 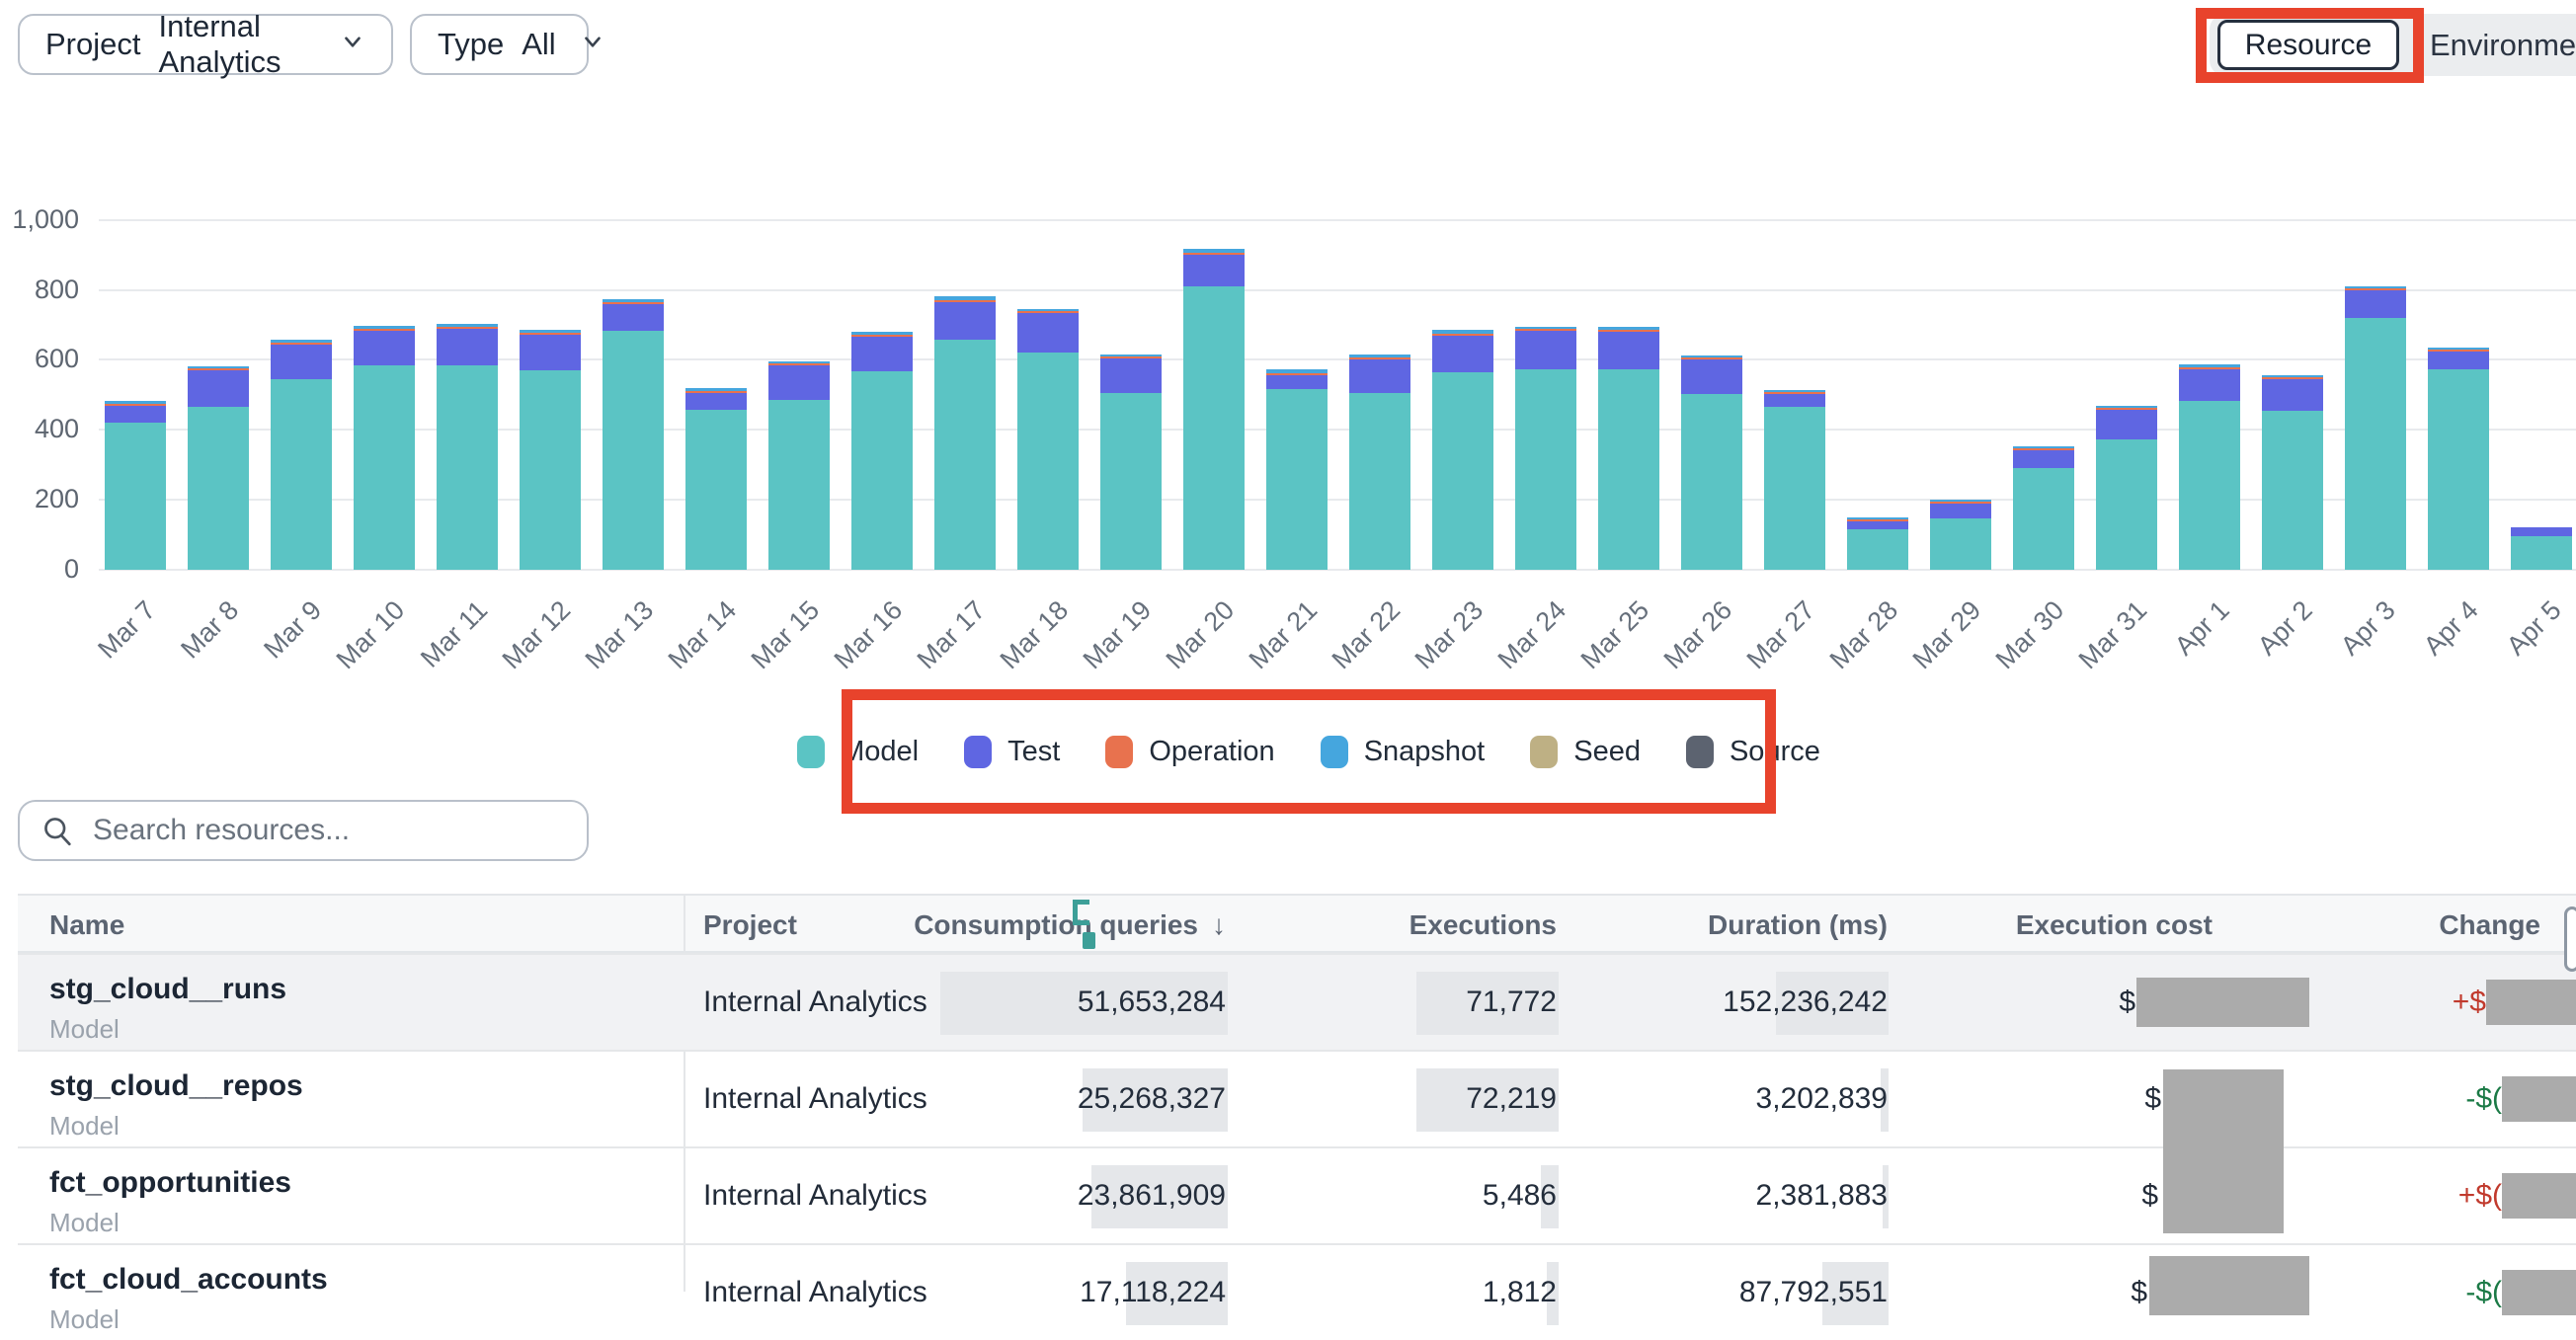 What do you see at coordinates (1483, 924) in the screenshot?
I see `column-header-executions: Executions` at bounding box center [1483, 924].